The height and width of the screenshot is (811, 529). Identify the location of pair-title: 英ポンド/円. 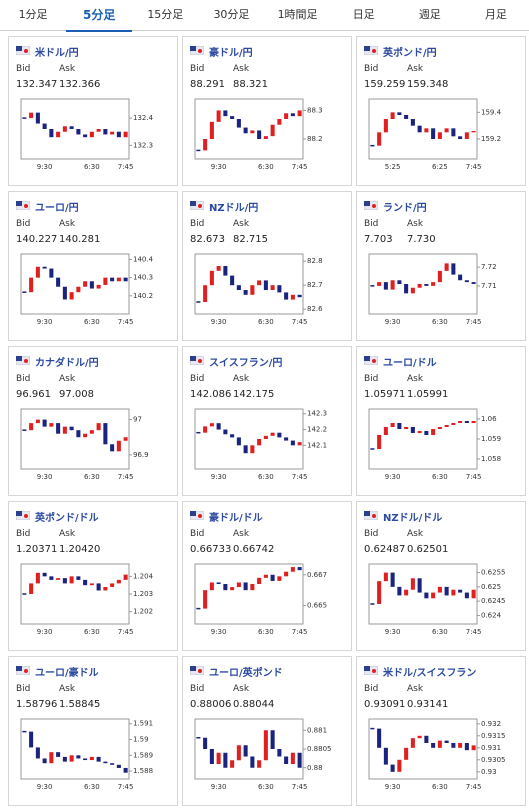
(410, 53).